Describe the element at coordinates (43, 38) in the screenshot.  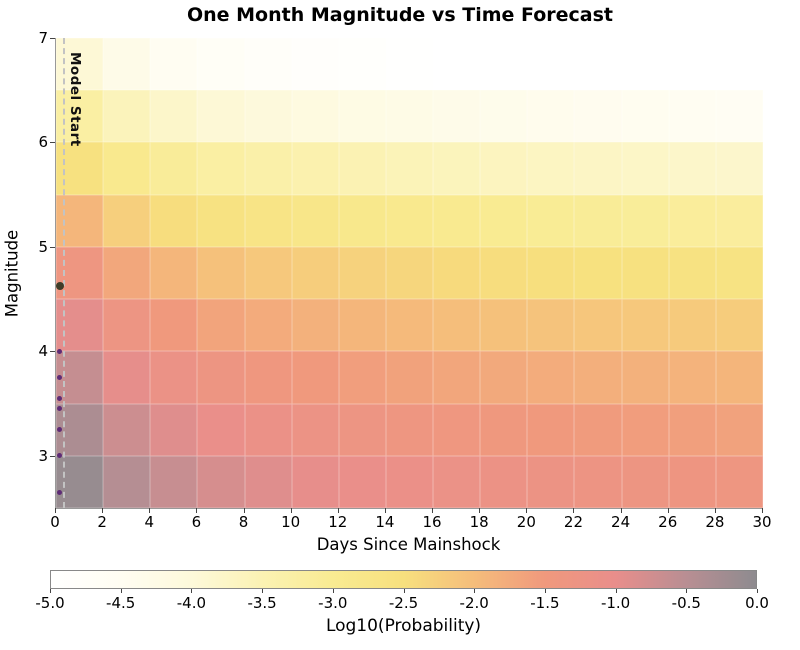
I see `y-tick-label: 7` at that location.